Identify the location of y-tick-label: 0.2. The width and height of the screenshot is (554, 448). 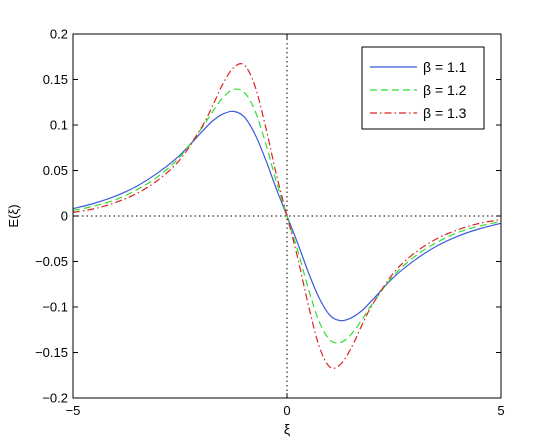
(59, 34).